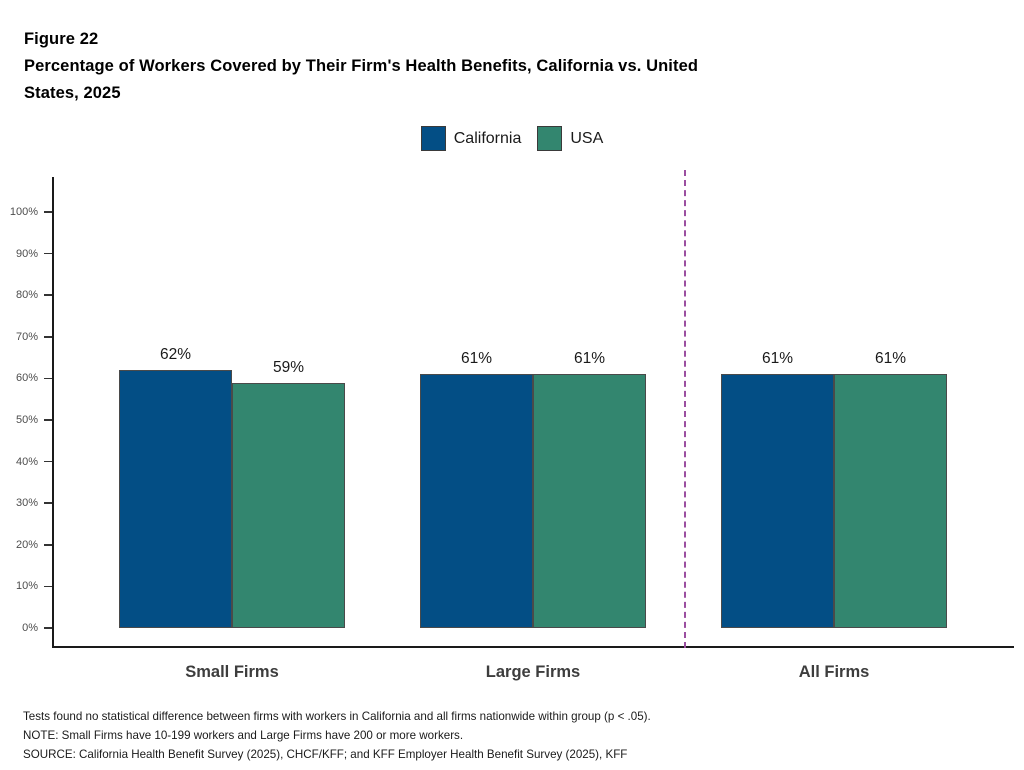 This screenshot has height=770, width=1024. Describe the element at coordinates (232, 672) in the screenshot. I see `category-label-small-firms: Small Firms` at that location.